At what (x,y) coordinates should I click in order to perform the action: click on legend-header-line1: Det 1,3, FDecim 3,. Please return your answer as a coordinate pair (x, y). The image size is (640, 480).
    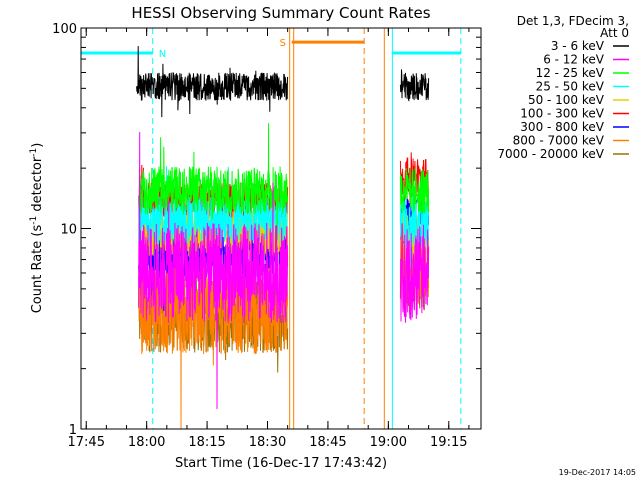
    Looking at the image, I should click on (573, 21).